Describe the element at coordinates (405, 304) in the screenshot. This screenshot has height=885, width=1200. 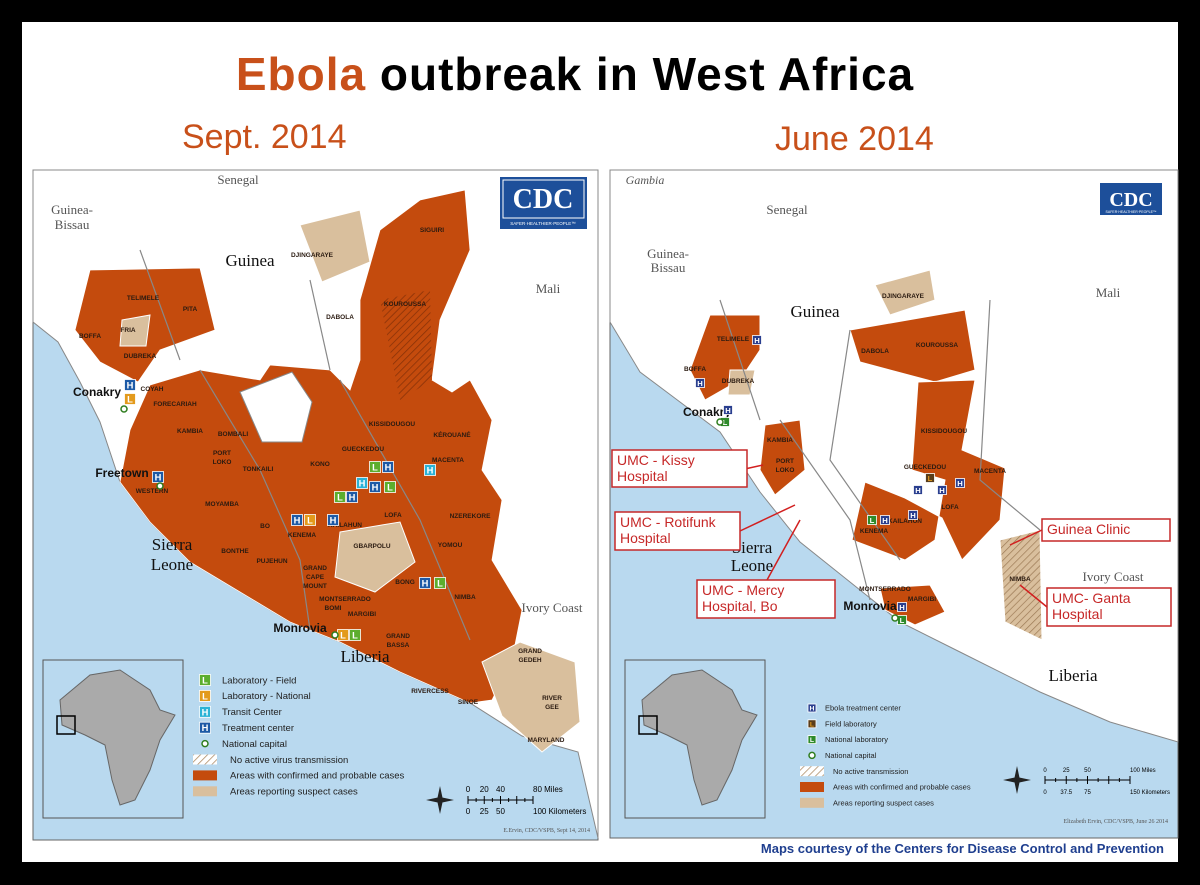
I see `place-label: KOUROUSSA` at that location.